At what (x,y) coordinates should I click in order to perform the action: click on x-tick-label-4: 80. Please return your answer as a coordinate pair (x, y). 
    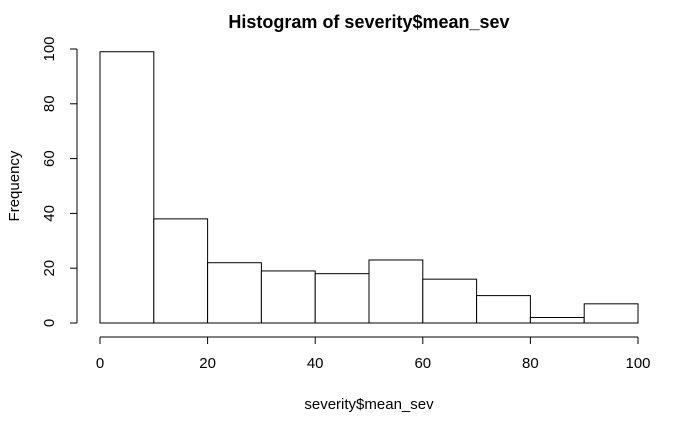
    Looking at the image, I should click on (530, 363).